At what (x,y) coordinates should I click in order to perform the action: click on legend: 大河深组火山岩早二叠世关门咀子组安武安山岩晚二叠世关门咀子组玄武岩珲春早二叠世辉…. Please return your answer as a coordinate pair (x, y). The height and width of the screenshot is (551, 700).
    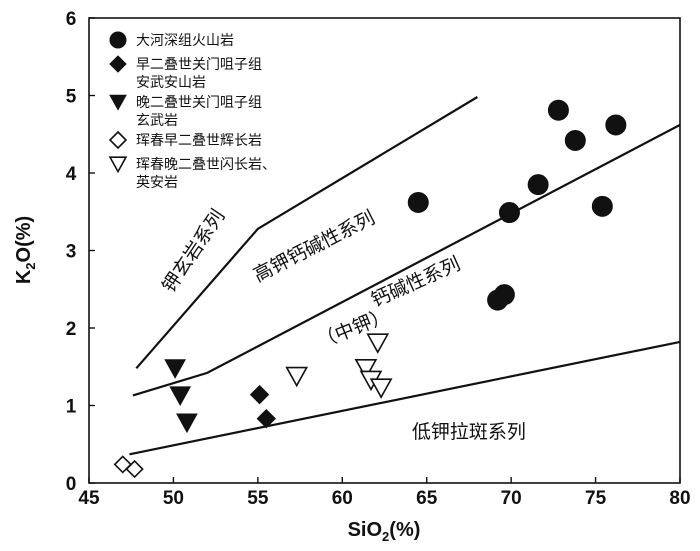
    Looking at the image, I should click on (192, 111).